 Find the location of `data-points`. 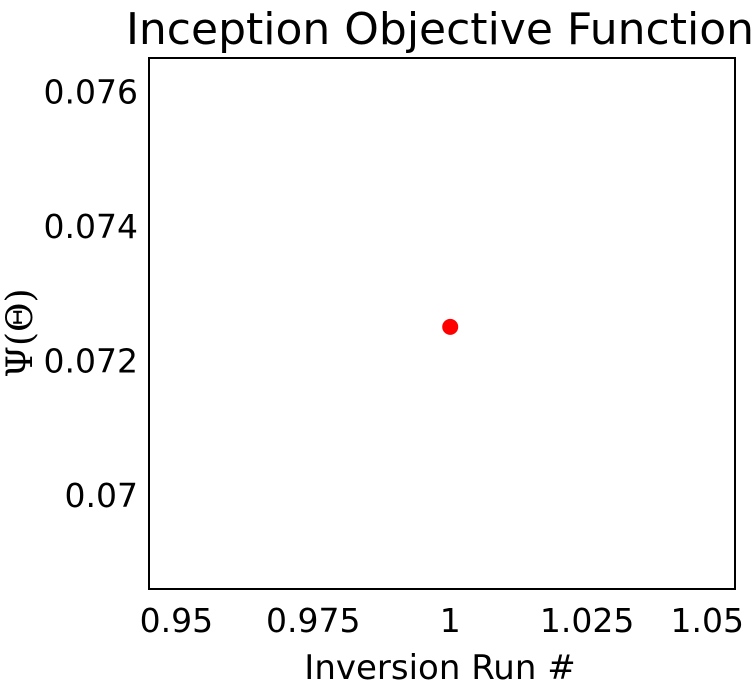

data-points is located at coordinates (450, 326).